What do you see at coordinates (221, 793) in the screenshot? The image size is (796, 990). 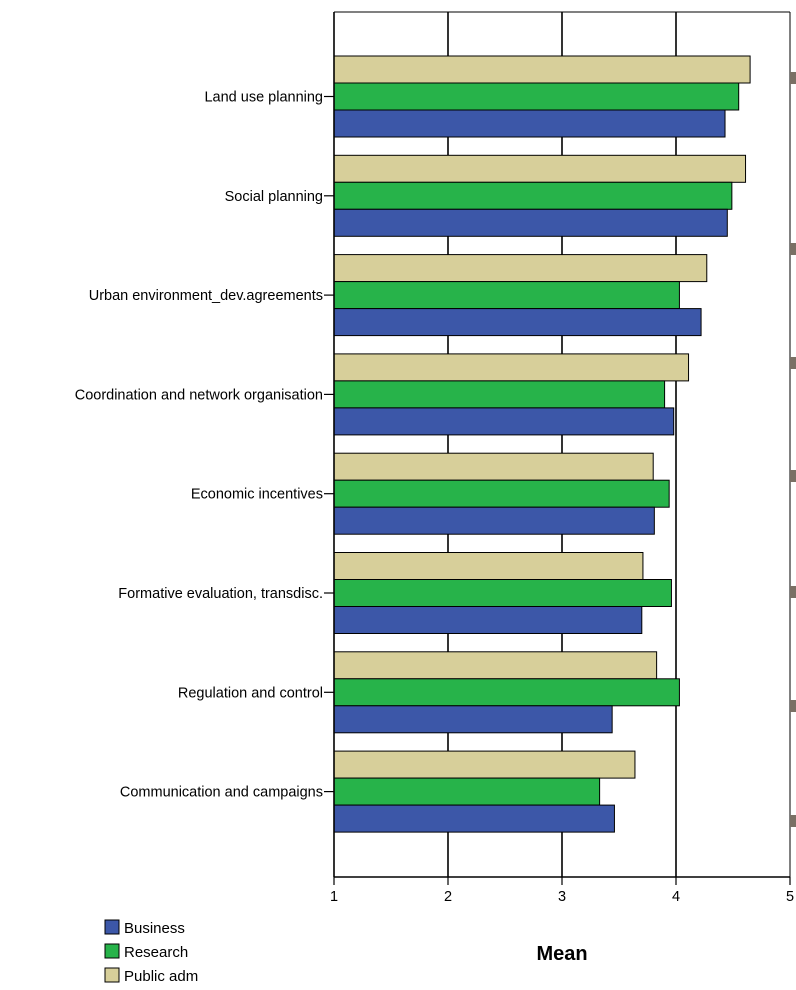 I see `category-label: Communication and campaigns` at bounding box center [221, 793].